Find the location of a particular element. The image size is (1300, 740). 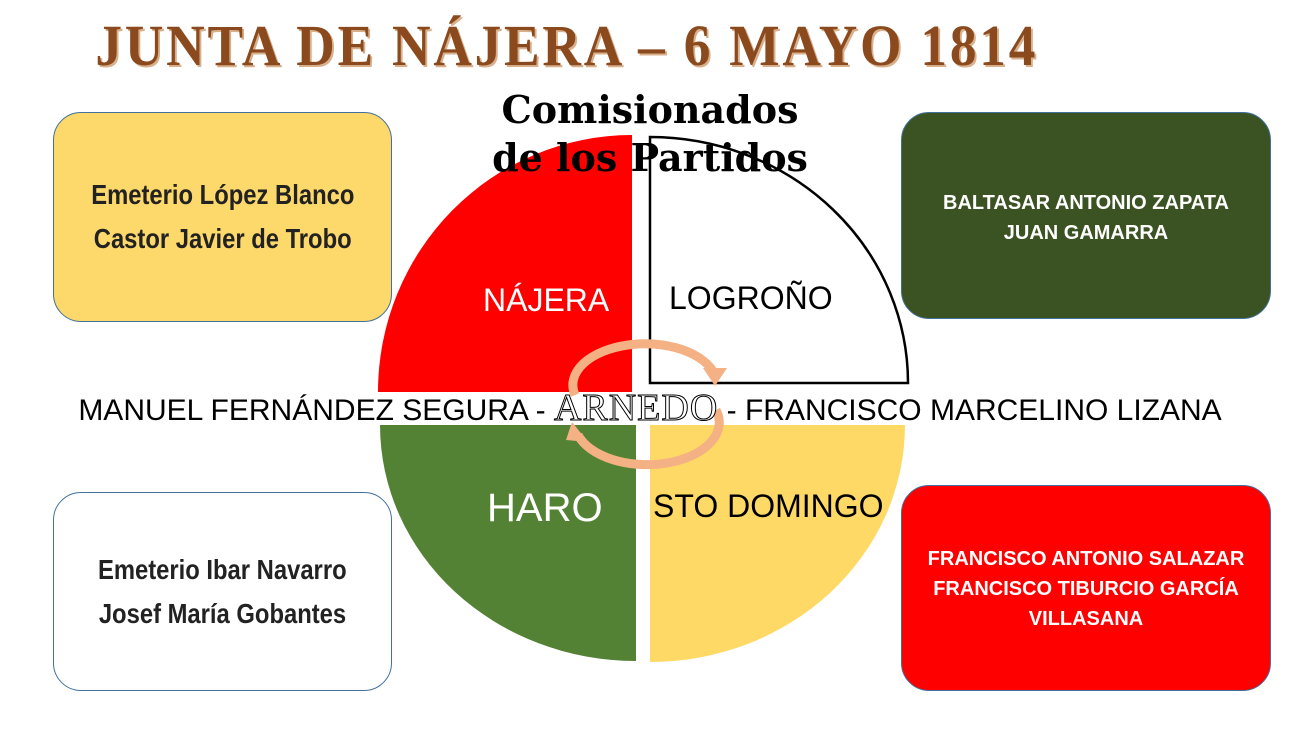

name: Castor Javier de Trobo is located at coordinates (222, 238).